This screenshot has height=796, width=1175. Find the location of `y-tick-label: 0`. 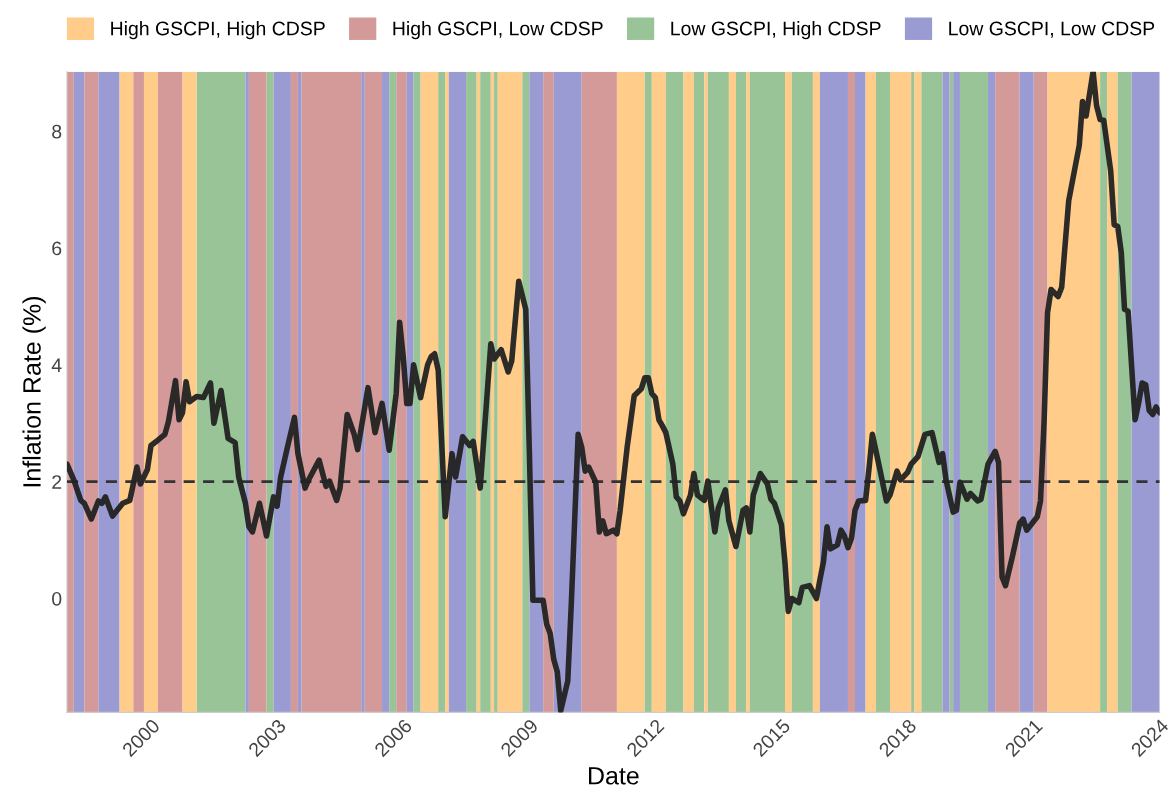

y-tick-label: 0 is located at coordinates (57, 598).